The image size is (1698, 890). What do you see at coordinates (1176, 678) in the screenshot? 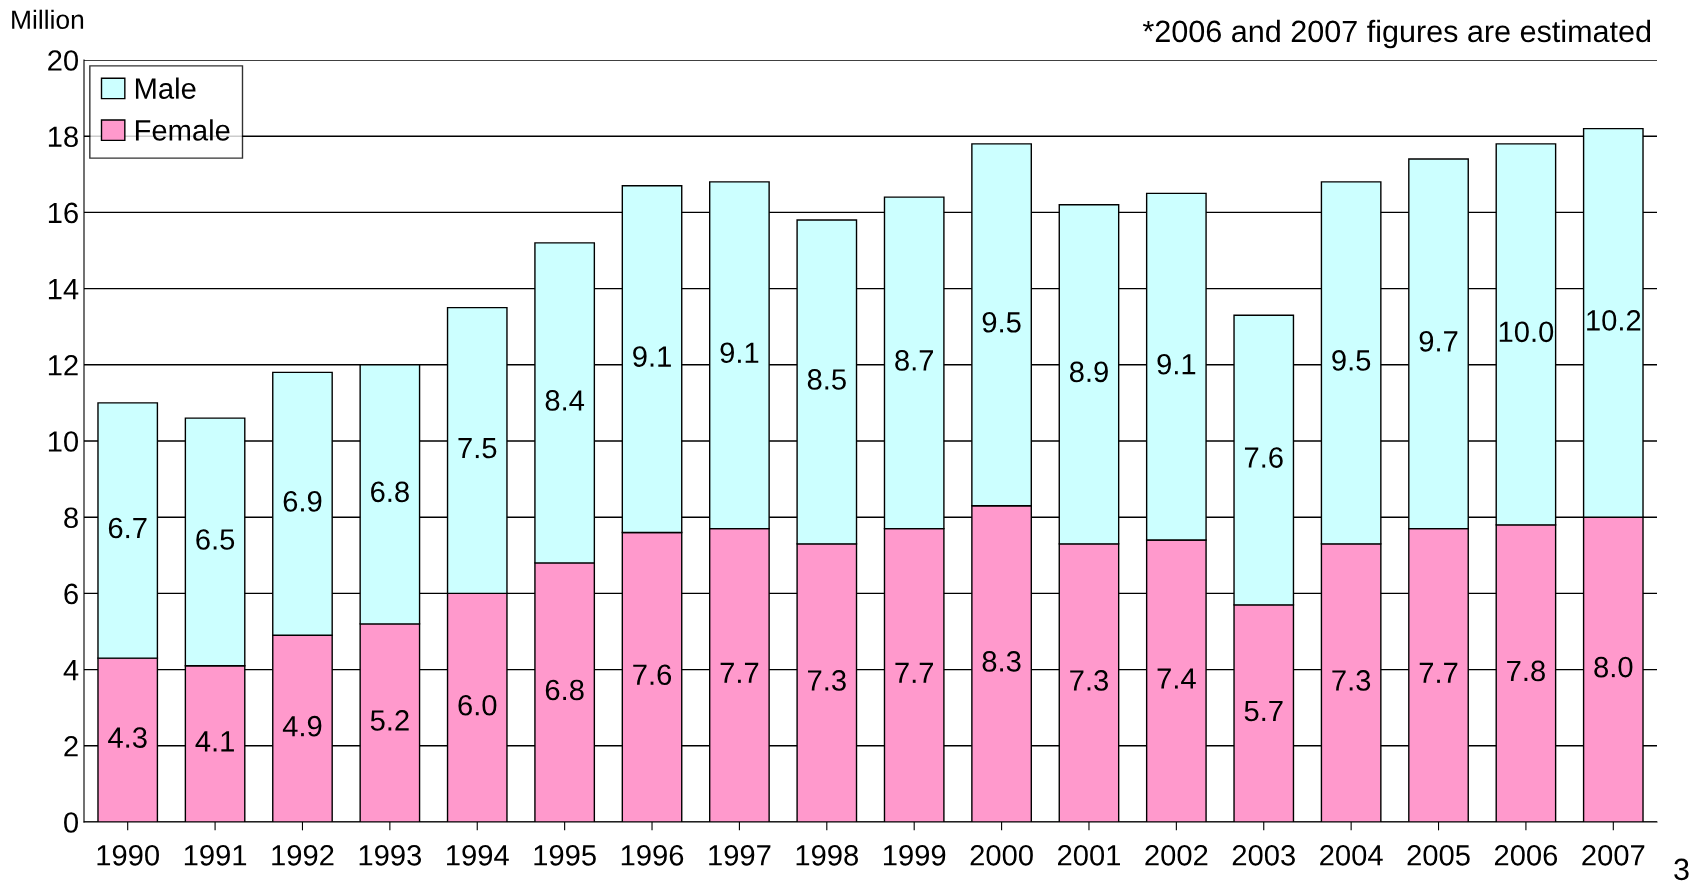
I see `data-label: 7.4` at bounding box center [1176, 678].